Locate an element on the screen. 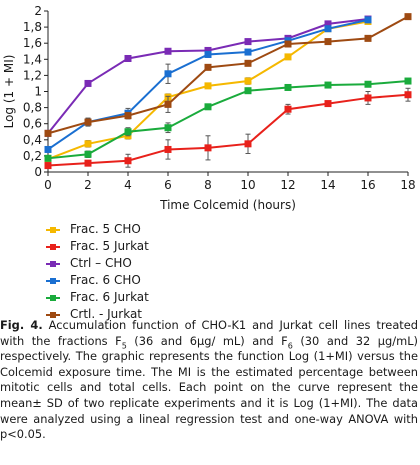 Image resolution: width=420 pixels, height=465 pixels. y-tick-label: 0,4 is located at coordinates (32, 140).